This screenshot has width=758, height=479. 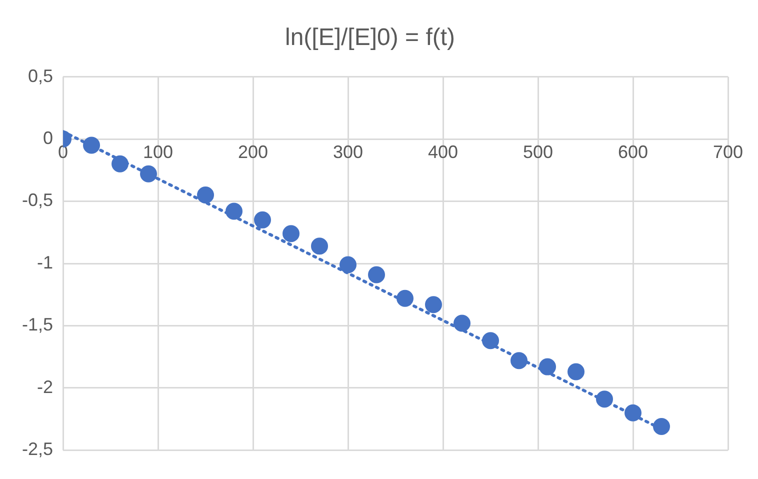 I want to click on x-tick-label: 300, so click(x=348, y=152).